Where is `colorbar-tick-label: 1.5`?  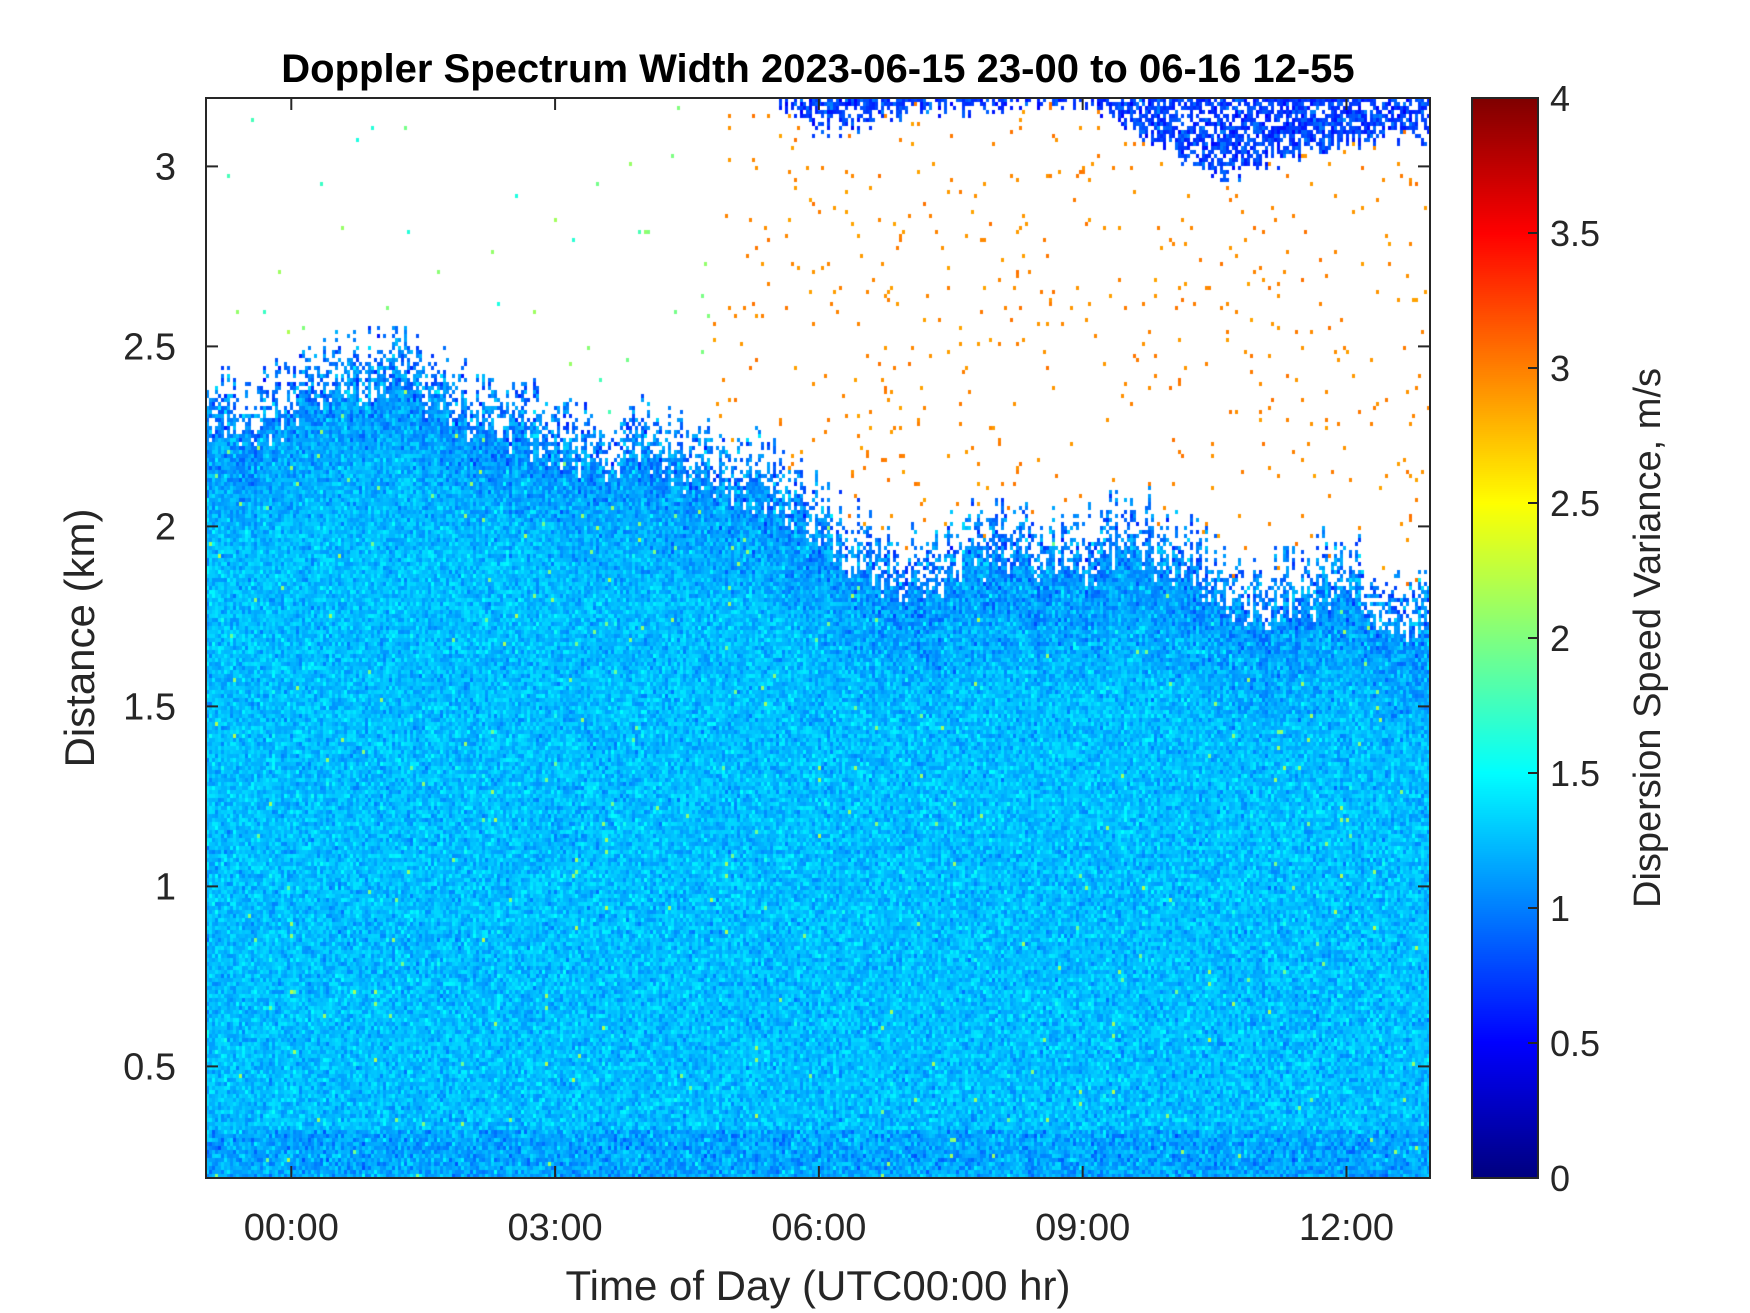 colorbar-tick-label: 1.5 is located at coordinates (1575, 773).